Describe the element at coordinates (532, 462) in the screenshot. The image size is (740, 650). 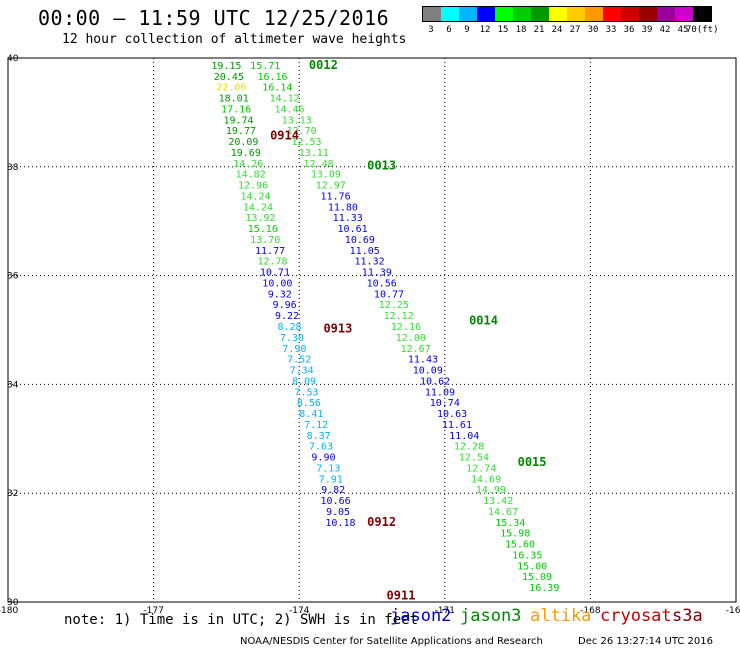
I see `time-label: 0015` at that location.